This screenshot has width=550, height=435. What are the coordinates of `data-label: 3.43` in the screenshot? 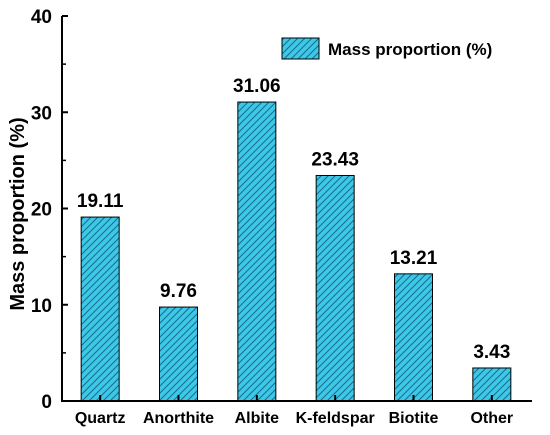 It's located at (491, 352).